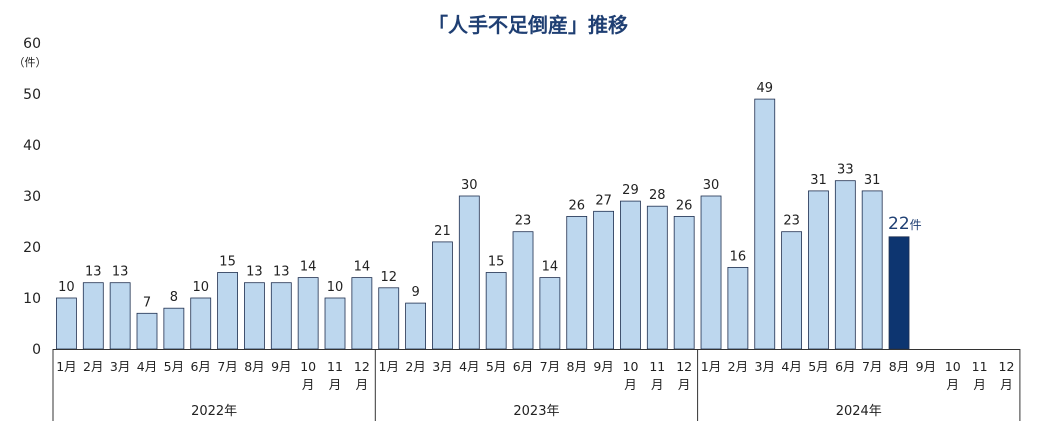 The image size is (1057, 441). Describe the element at coordinates (32, 146) in the screenshot. I see `y-tick-label: 40` at that location.